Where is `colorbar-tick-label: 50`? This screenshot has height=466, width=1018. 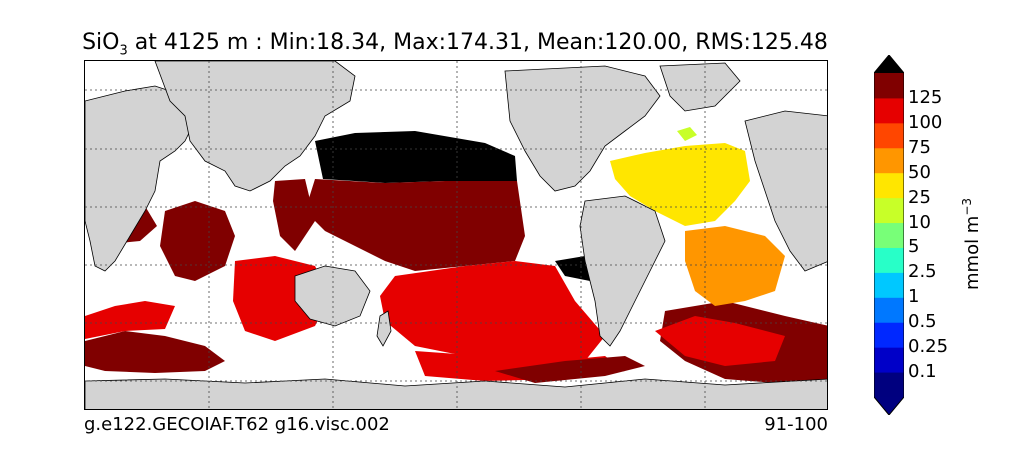 colorbar-tick-label: 50 is located at coordinates (919, 172).